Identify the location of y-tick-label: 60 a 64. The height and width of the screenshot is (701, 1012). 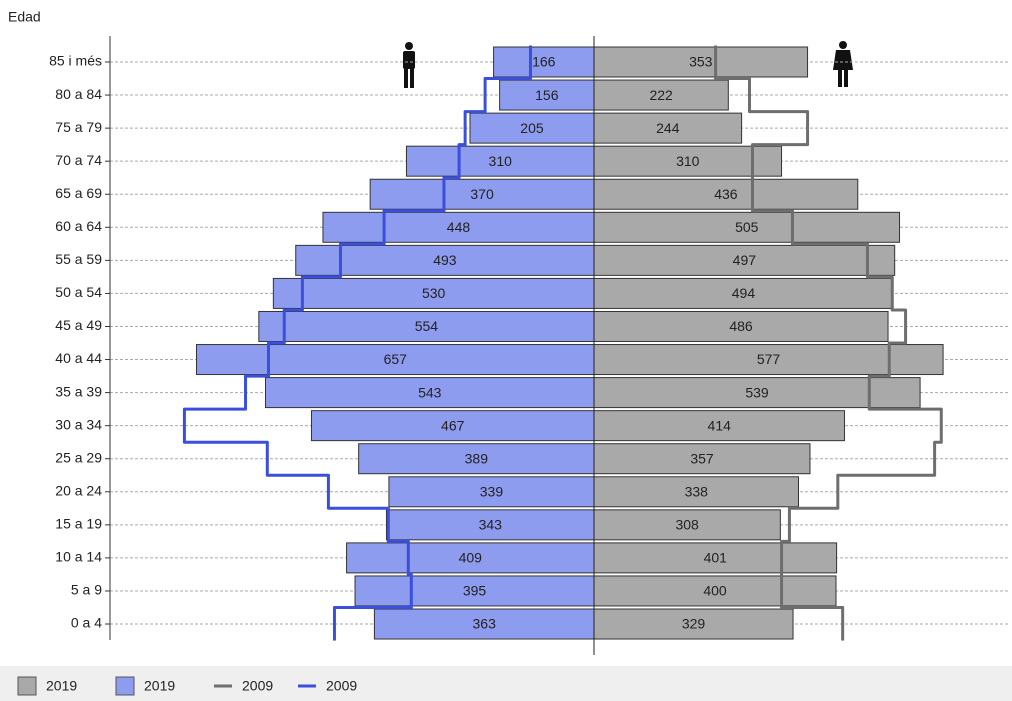
(78, 226).